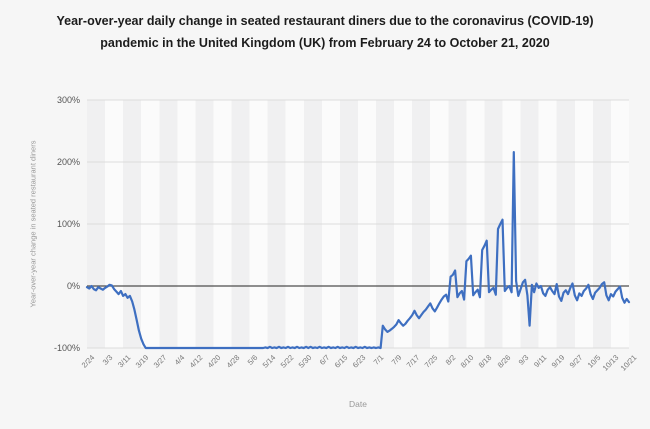 The height and width of the screenshot is (429, 650). I want to click on x-tick-label: 10/21, so click(628, 363).